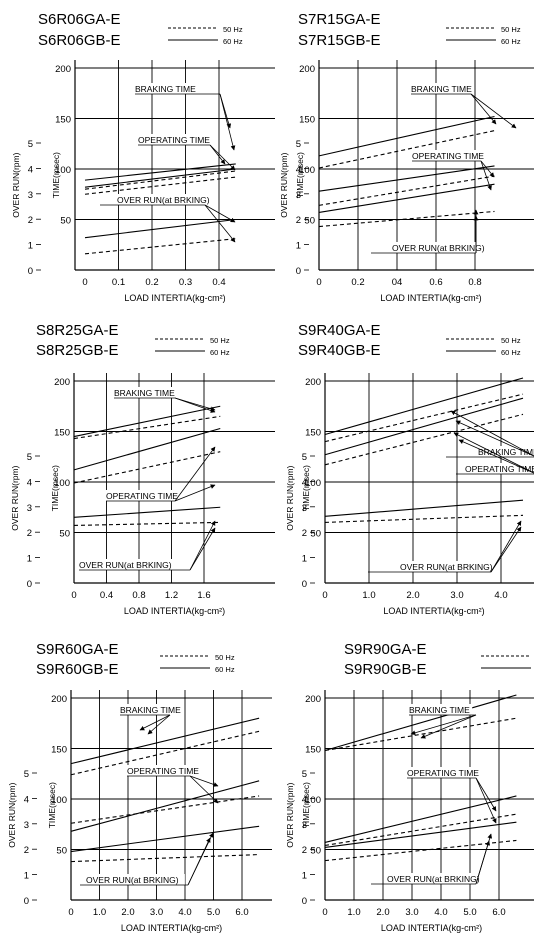  What do you see at coordinates (469, 912) in the screenshot?
I see `x-tick-label: 5.0` at bounding box center [469, 912].